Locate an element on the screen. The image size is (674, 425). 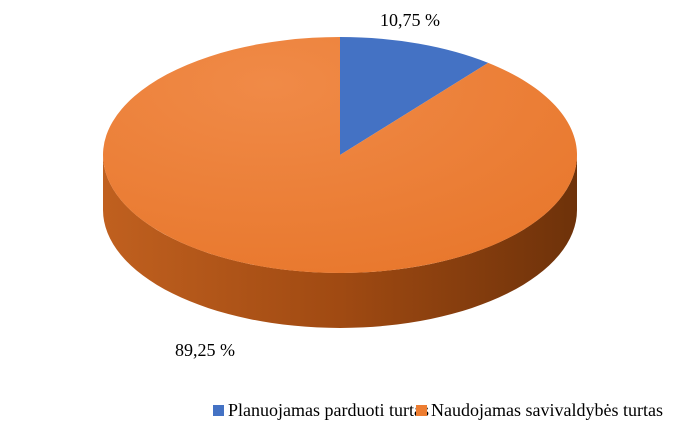
legend-label: Naudojamas savivaldybės turtas is located at coordinates (547, 410).